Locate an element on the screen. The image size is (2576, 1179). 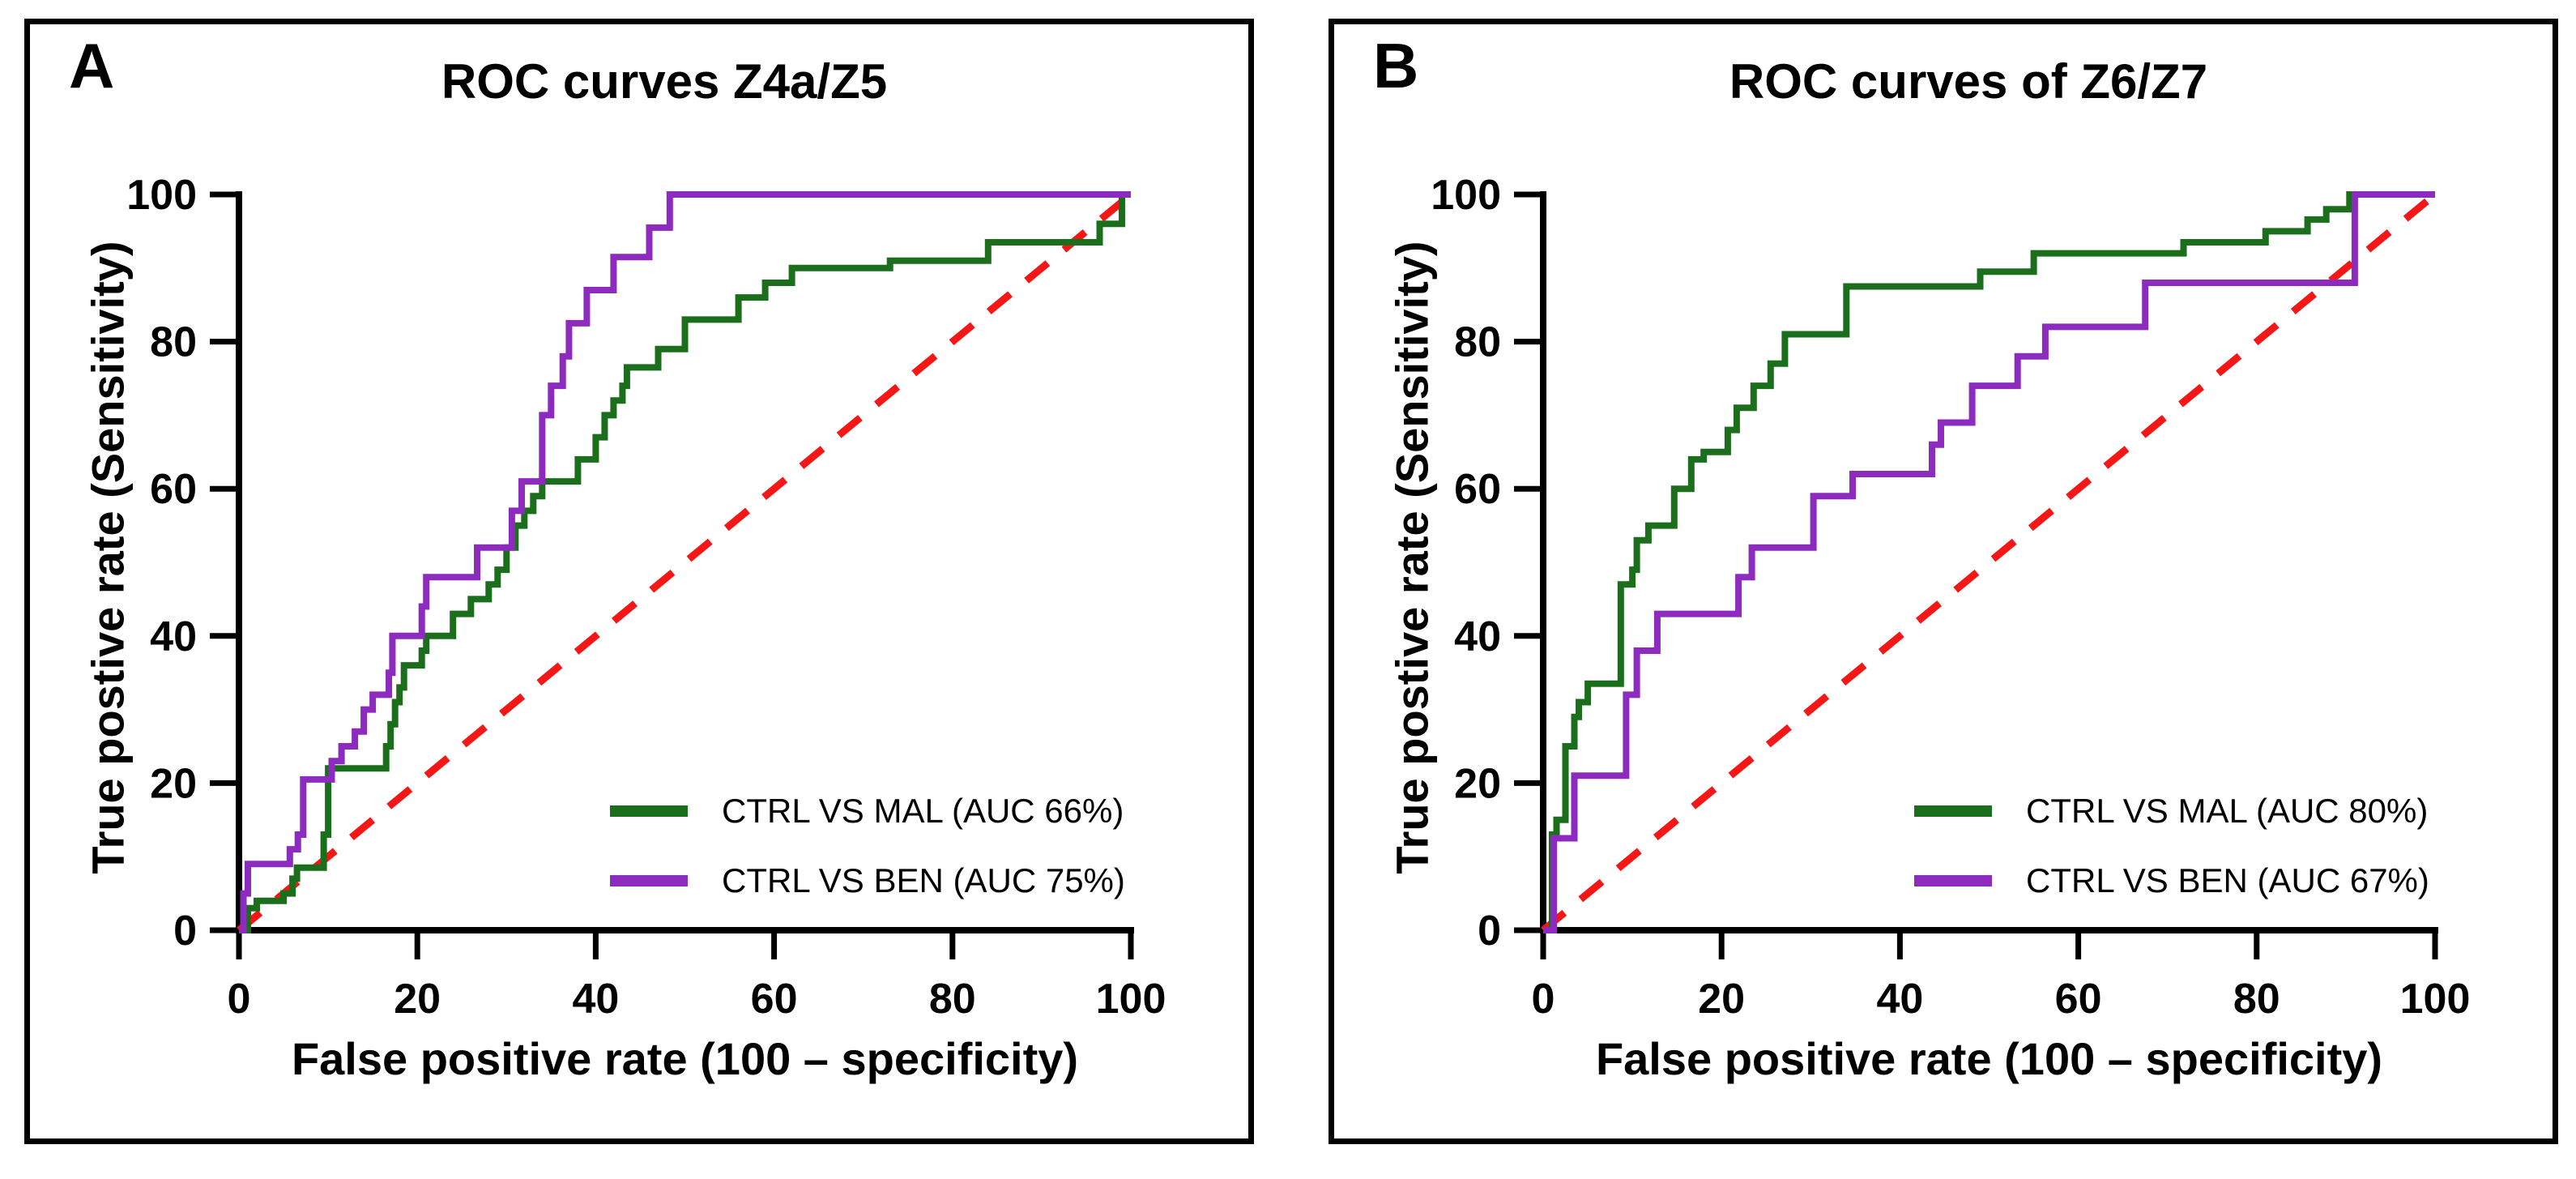
legend-label-mal: CTRL VS MAL (AUC 66%) is located at coordinates (923, 811).